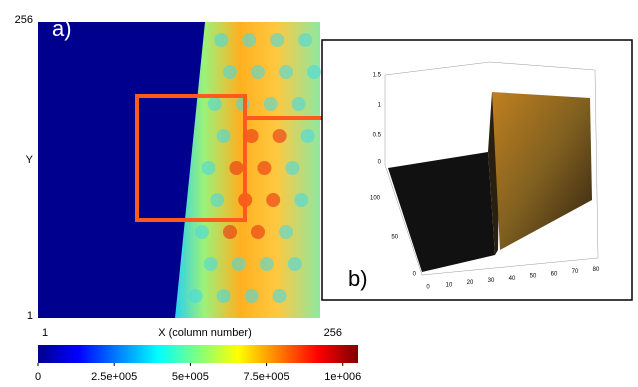 This screenshot has height=387, width=638. Describe the element at coordinates (470, 283) in the screenshot. I see `x-tick-label: 20` at that location.